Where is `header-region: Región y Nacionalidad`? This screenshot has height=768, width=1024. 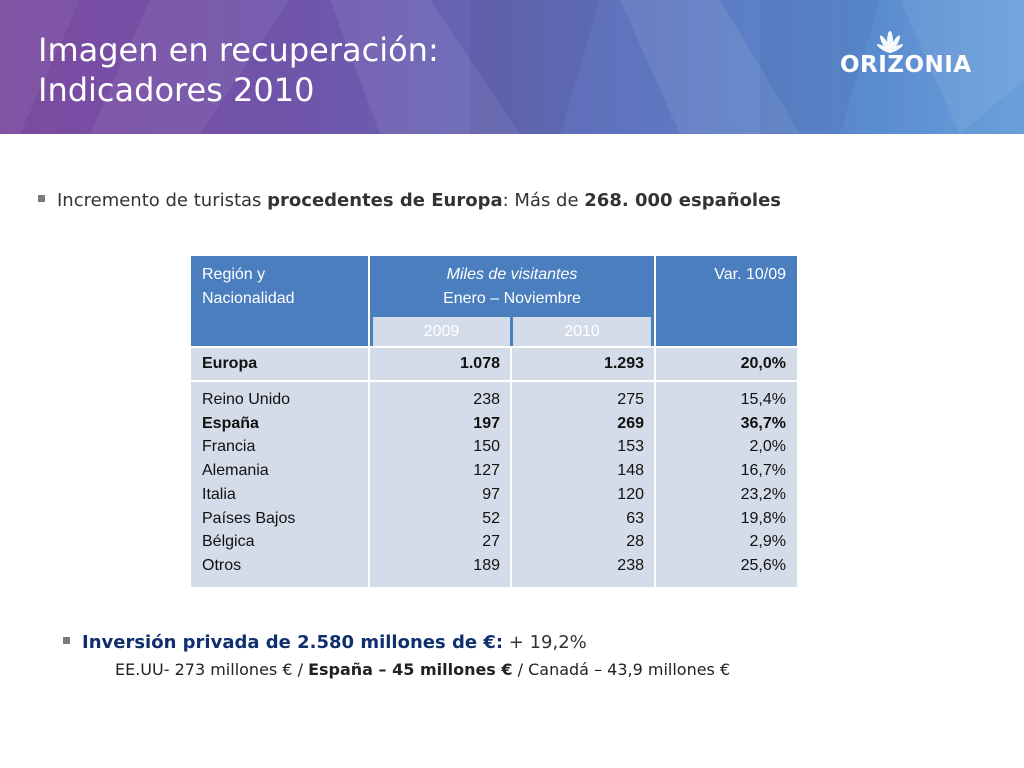
header-region: Región y Nacionalidad is located at coordinates (279, 301).